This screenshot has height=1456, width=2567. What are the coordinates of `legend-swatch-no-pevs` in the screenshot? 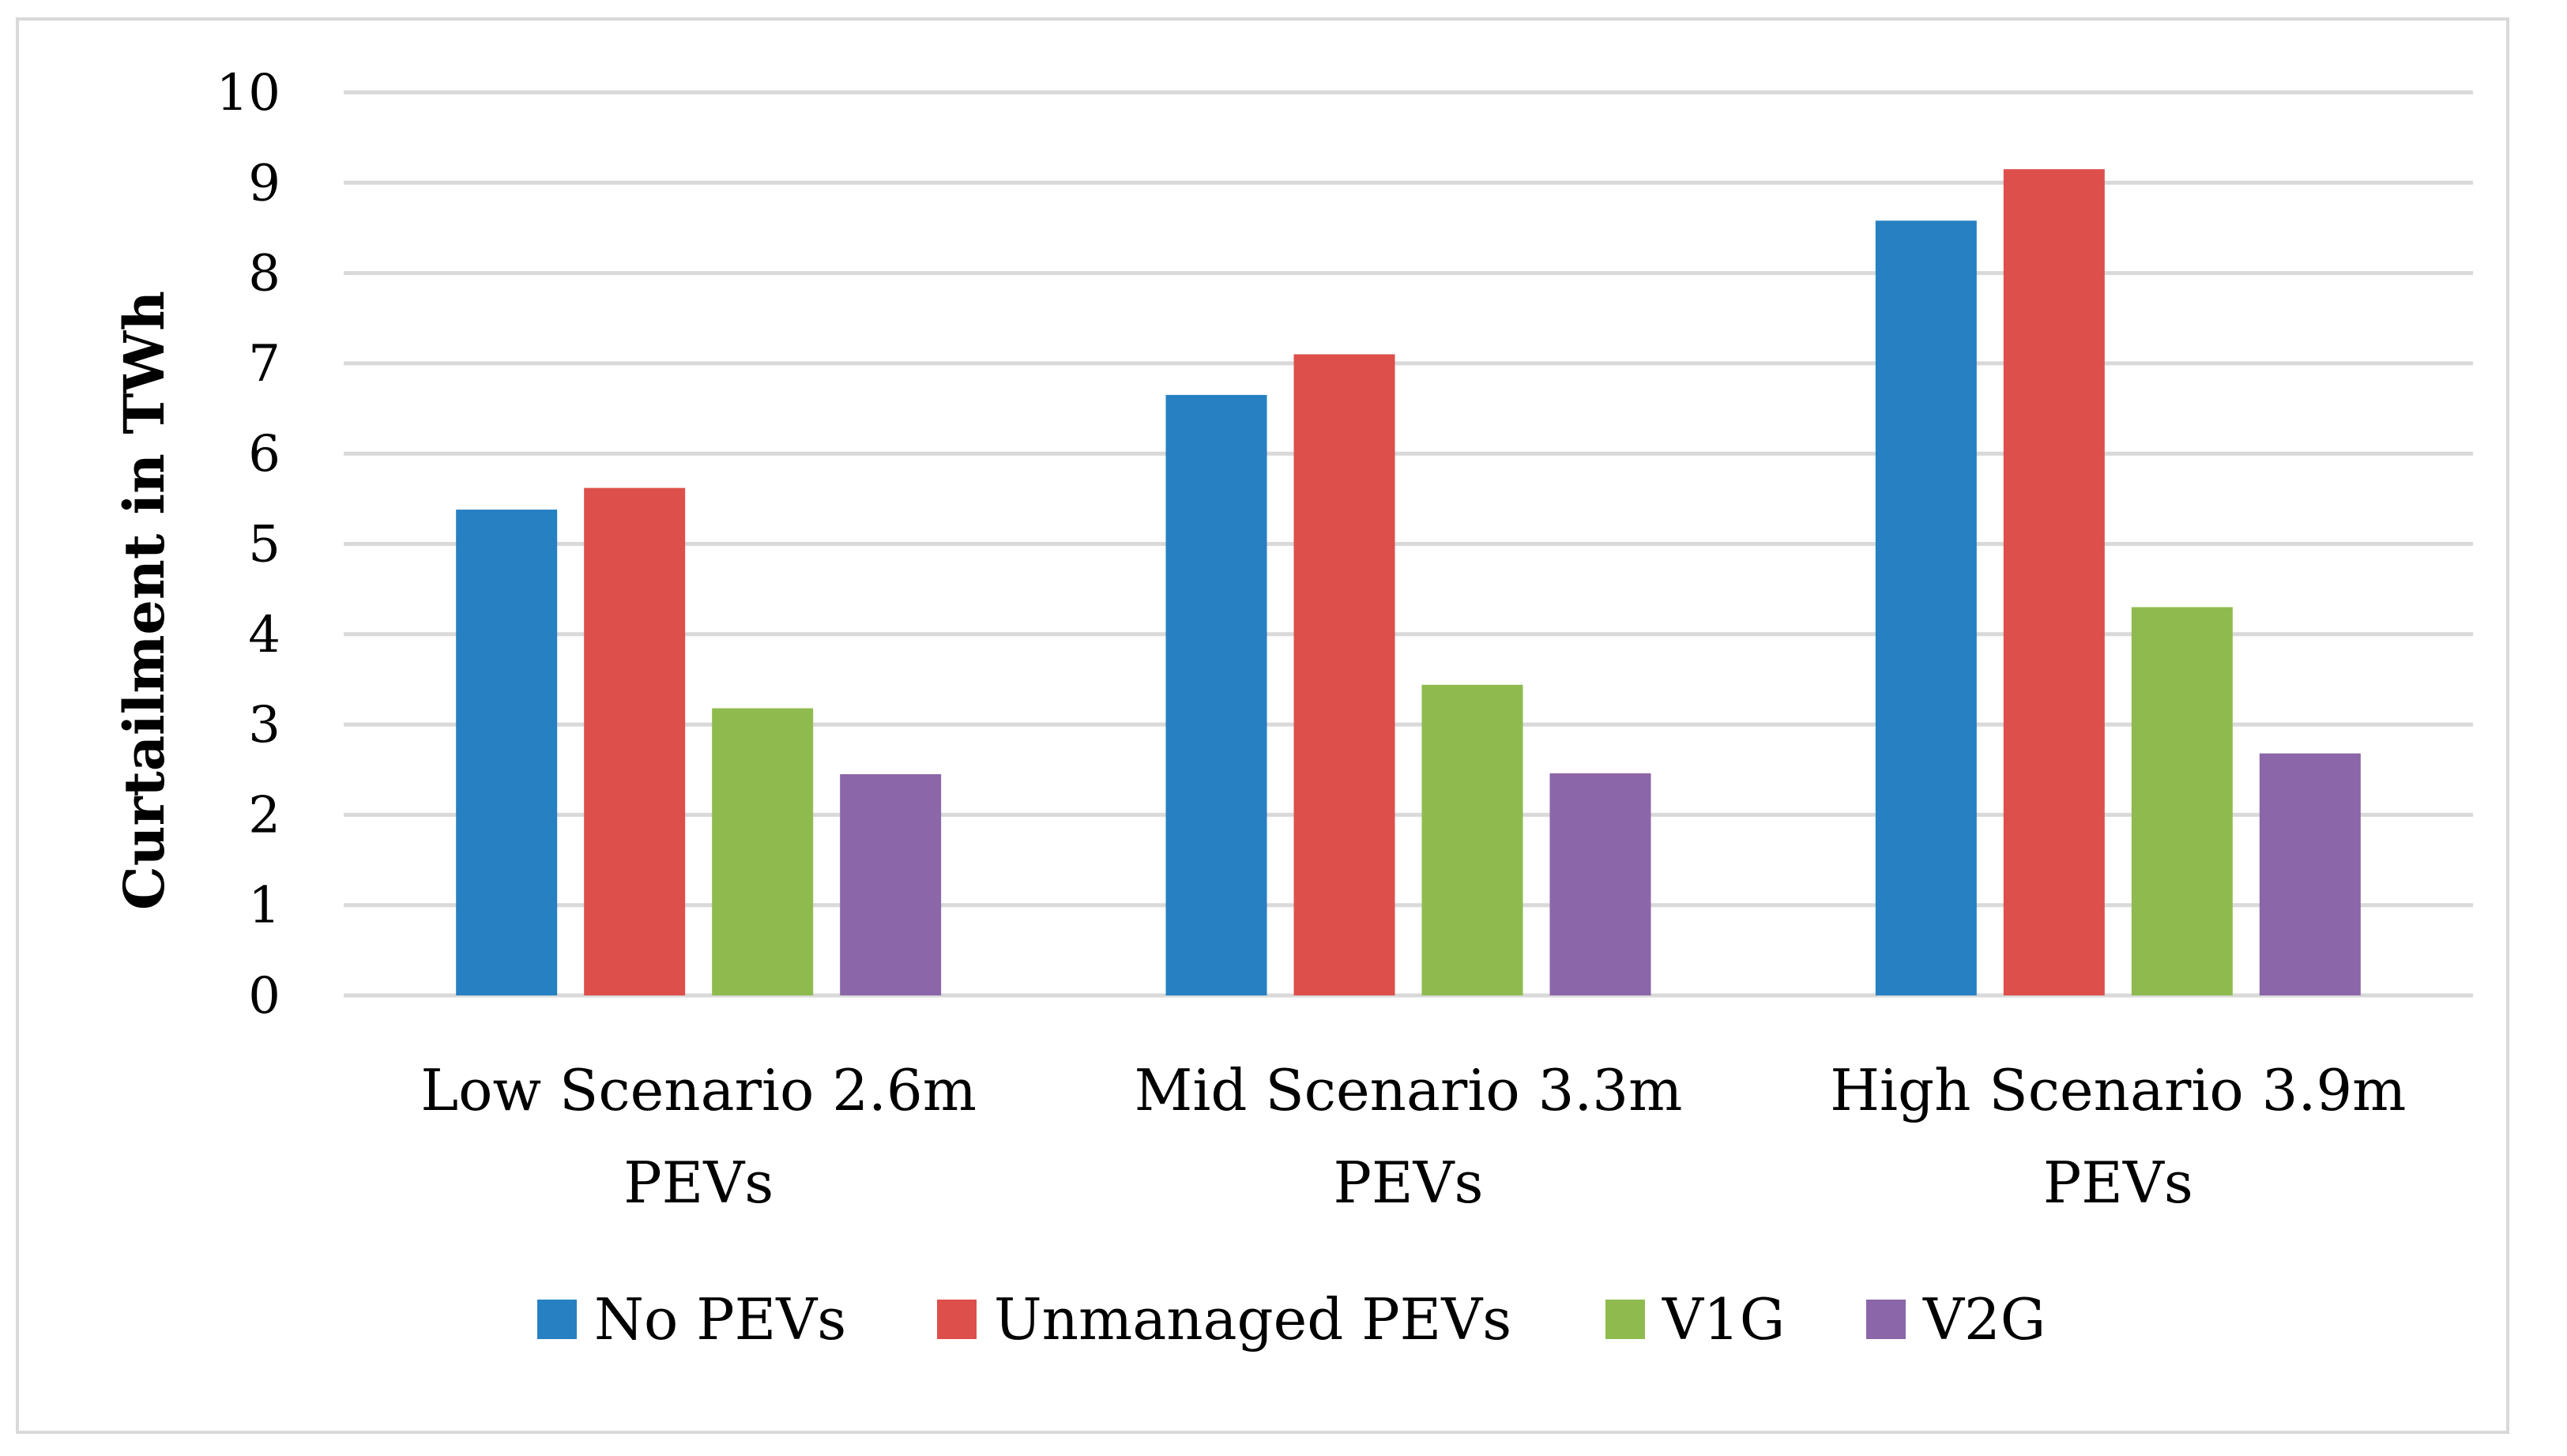 It's located at (557, 1319).